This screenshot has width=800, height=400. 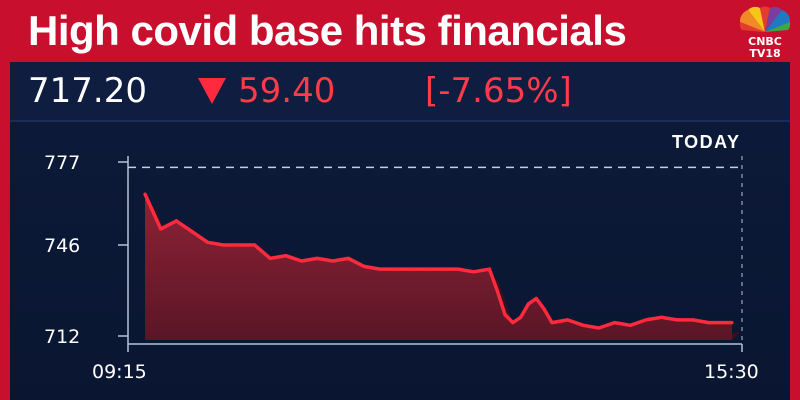 What do you see at coordinates (62, 246) in the screenshot?
I see `y-tick-label-746: 746` at bounding box center [62, 246].